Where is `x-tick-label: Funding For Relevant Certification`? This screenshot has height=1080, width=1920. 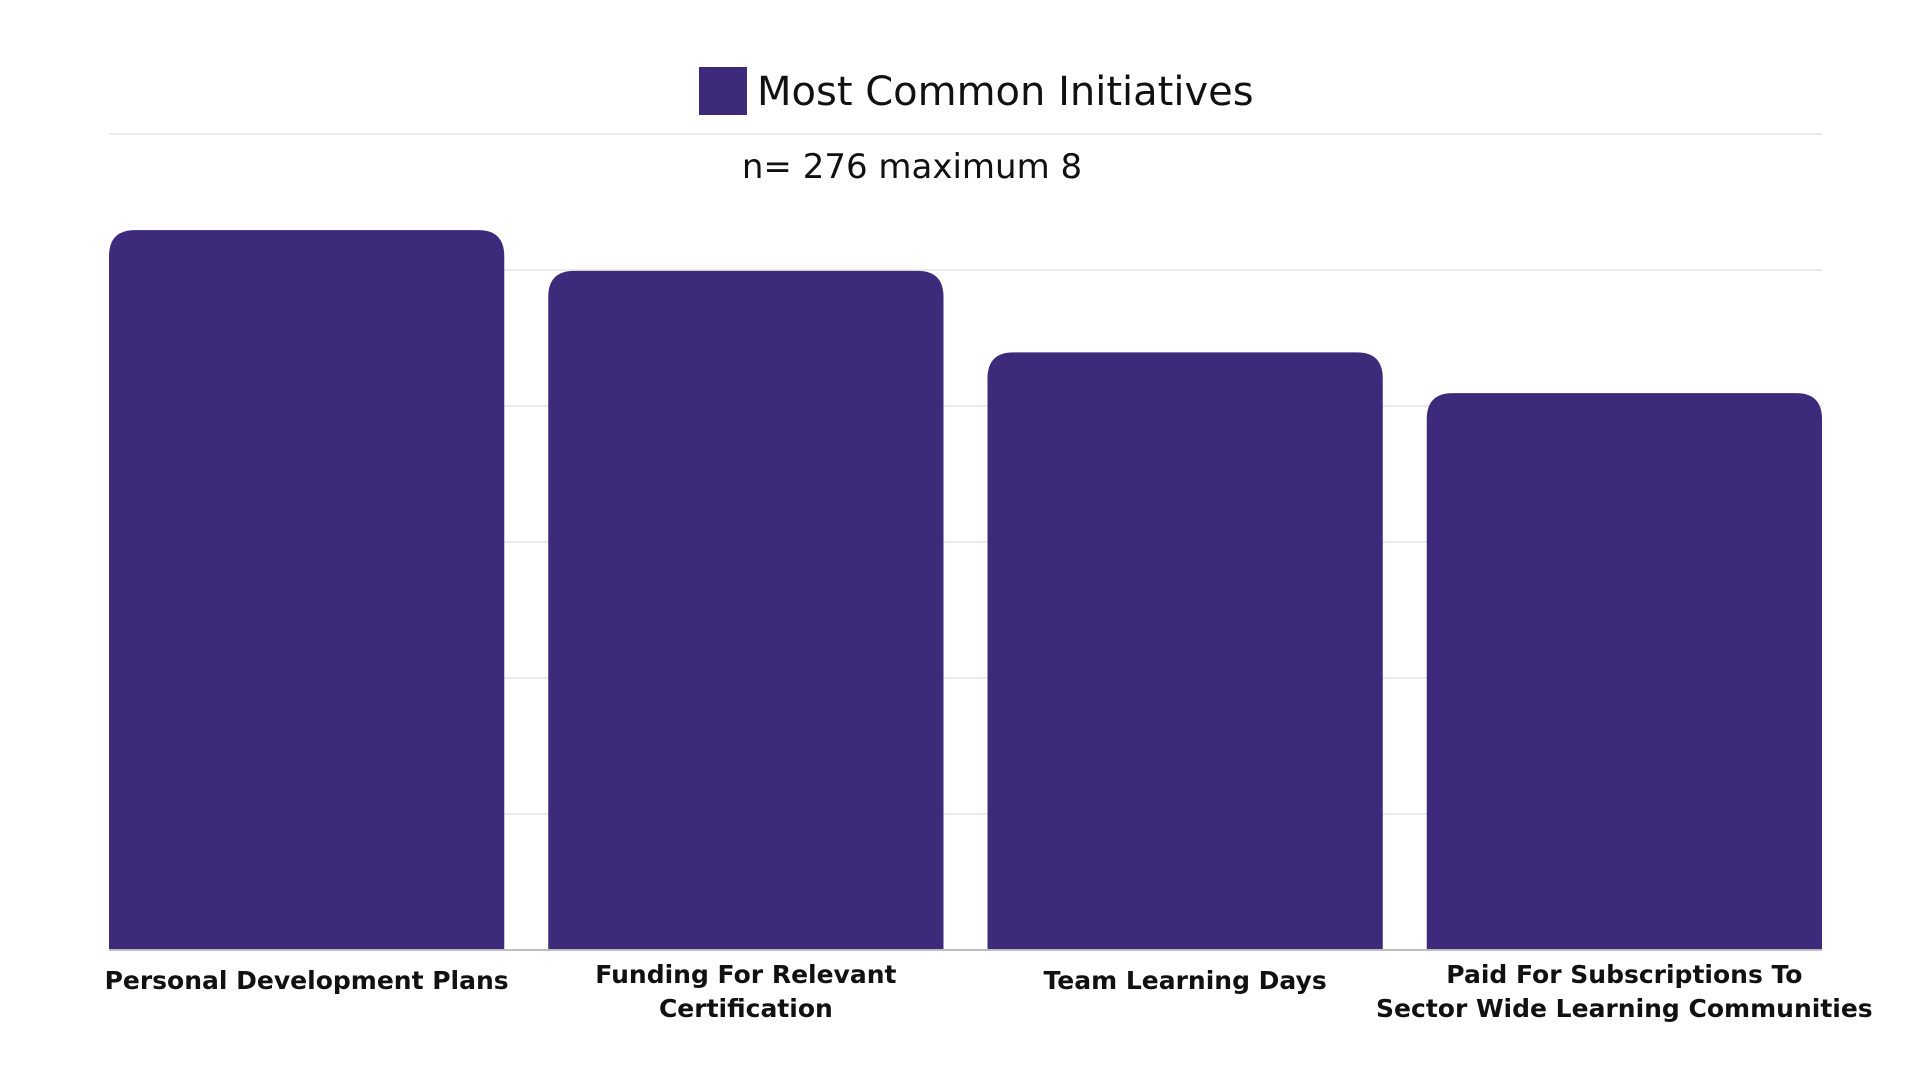 x-tick-label: Funding For Relevant Certification is located at coordinates (745, 991).